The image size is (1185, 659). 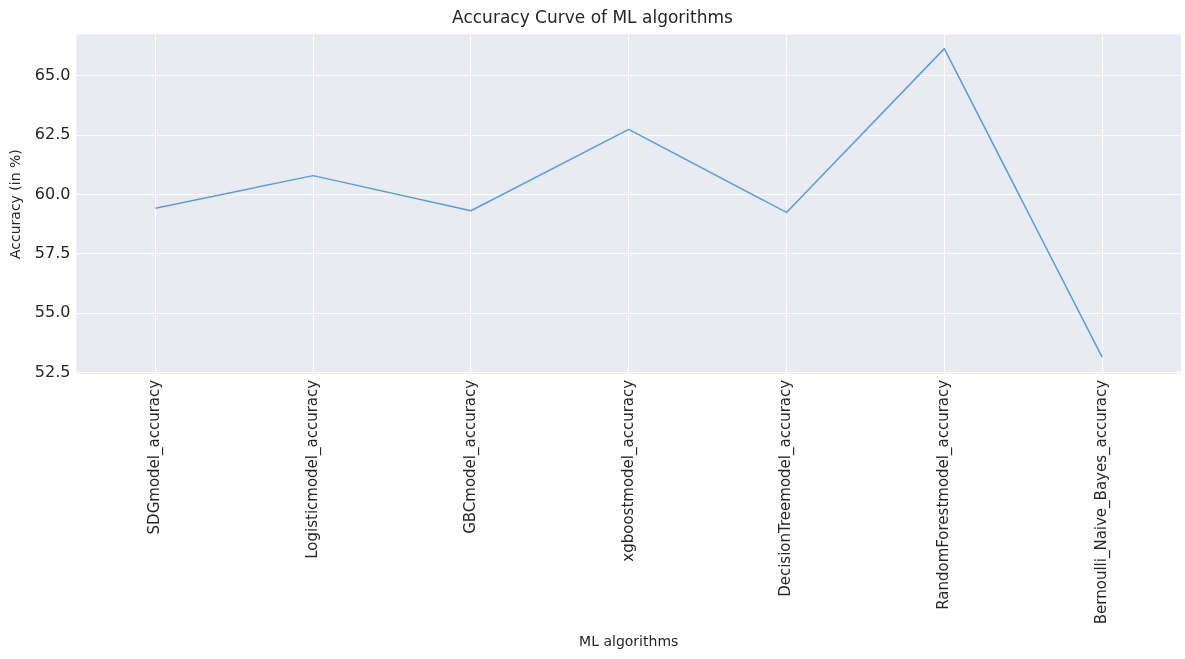 I want to click on y-tick-label: 52.5, so click(x=52, y=371).